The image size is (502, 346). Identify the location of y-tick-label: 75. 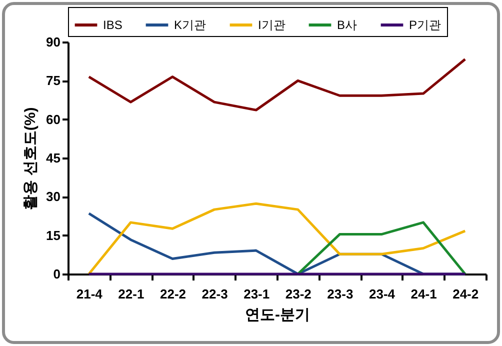
(53, 80).